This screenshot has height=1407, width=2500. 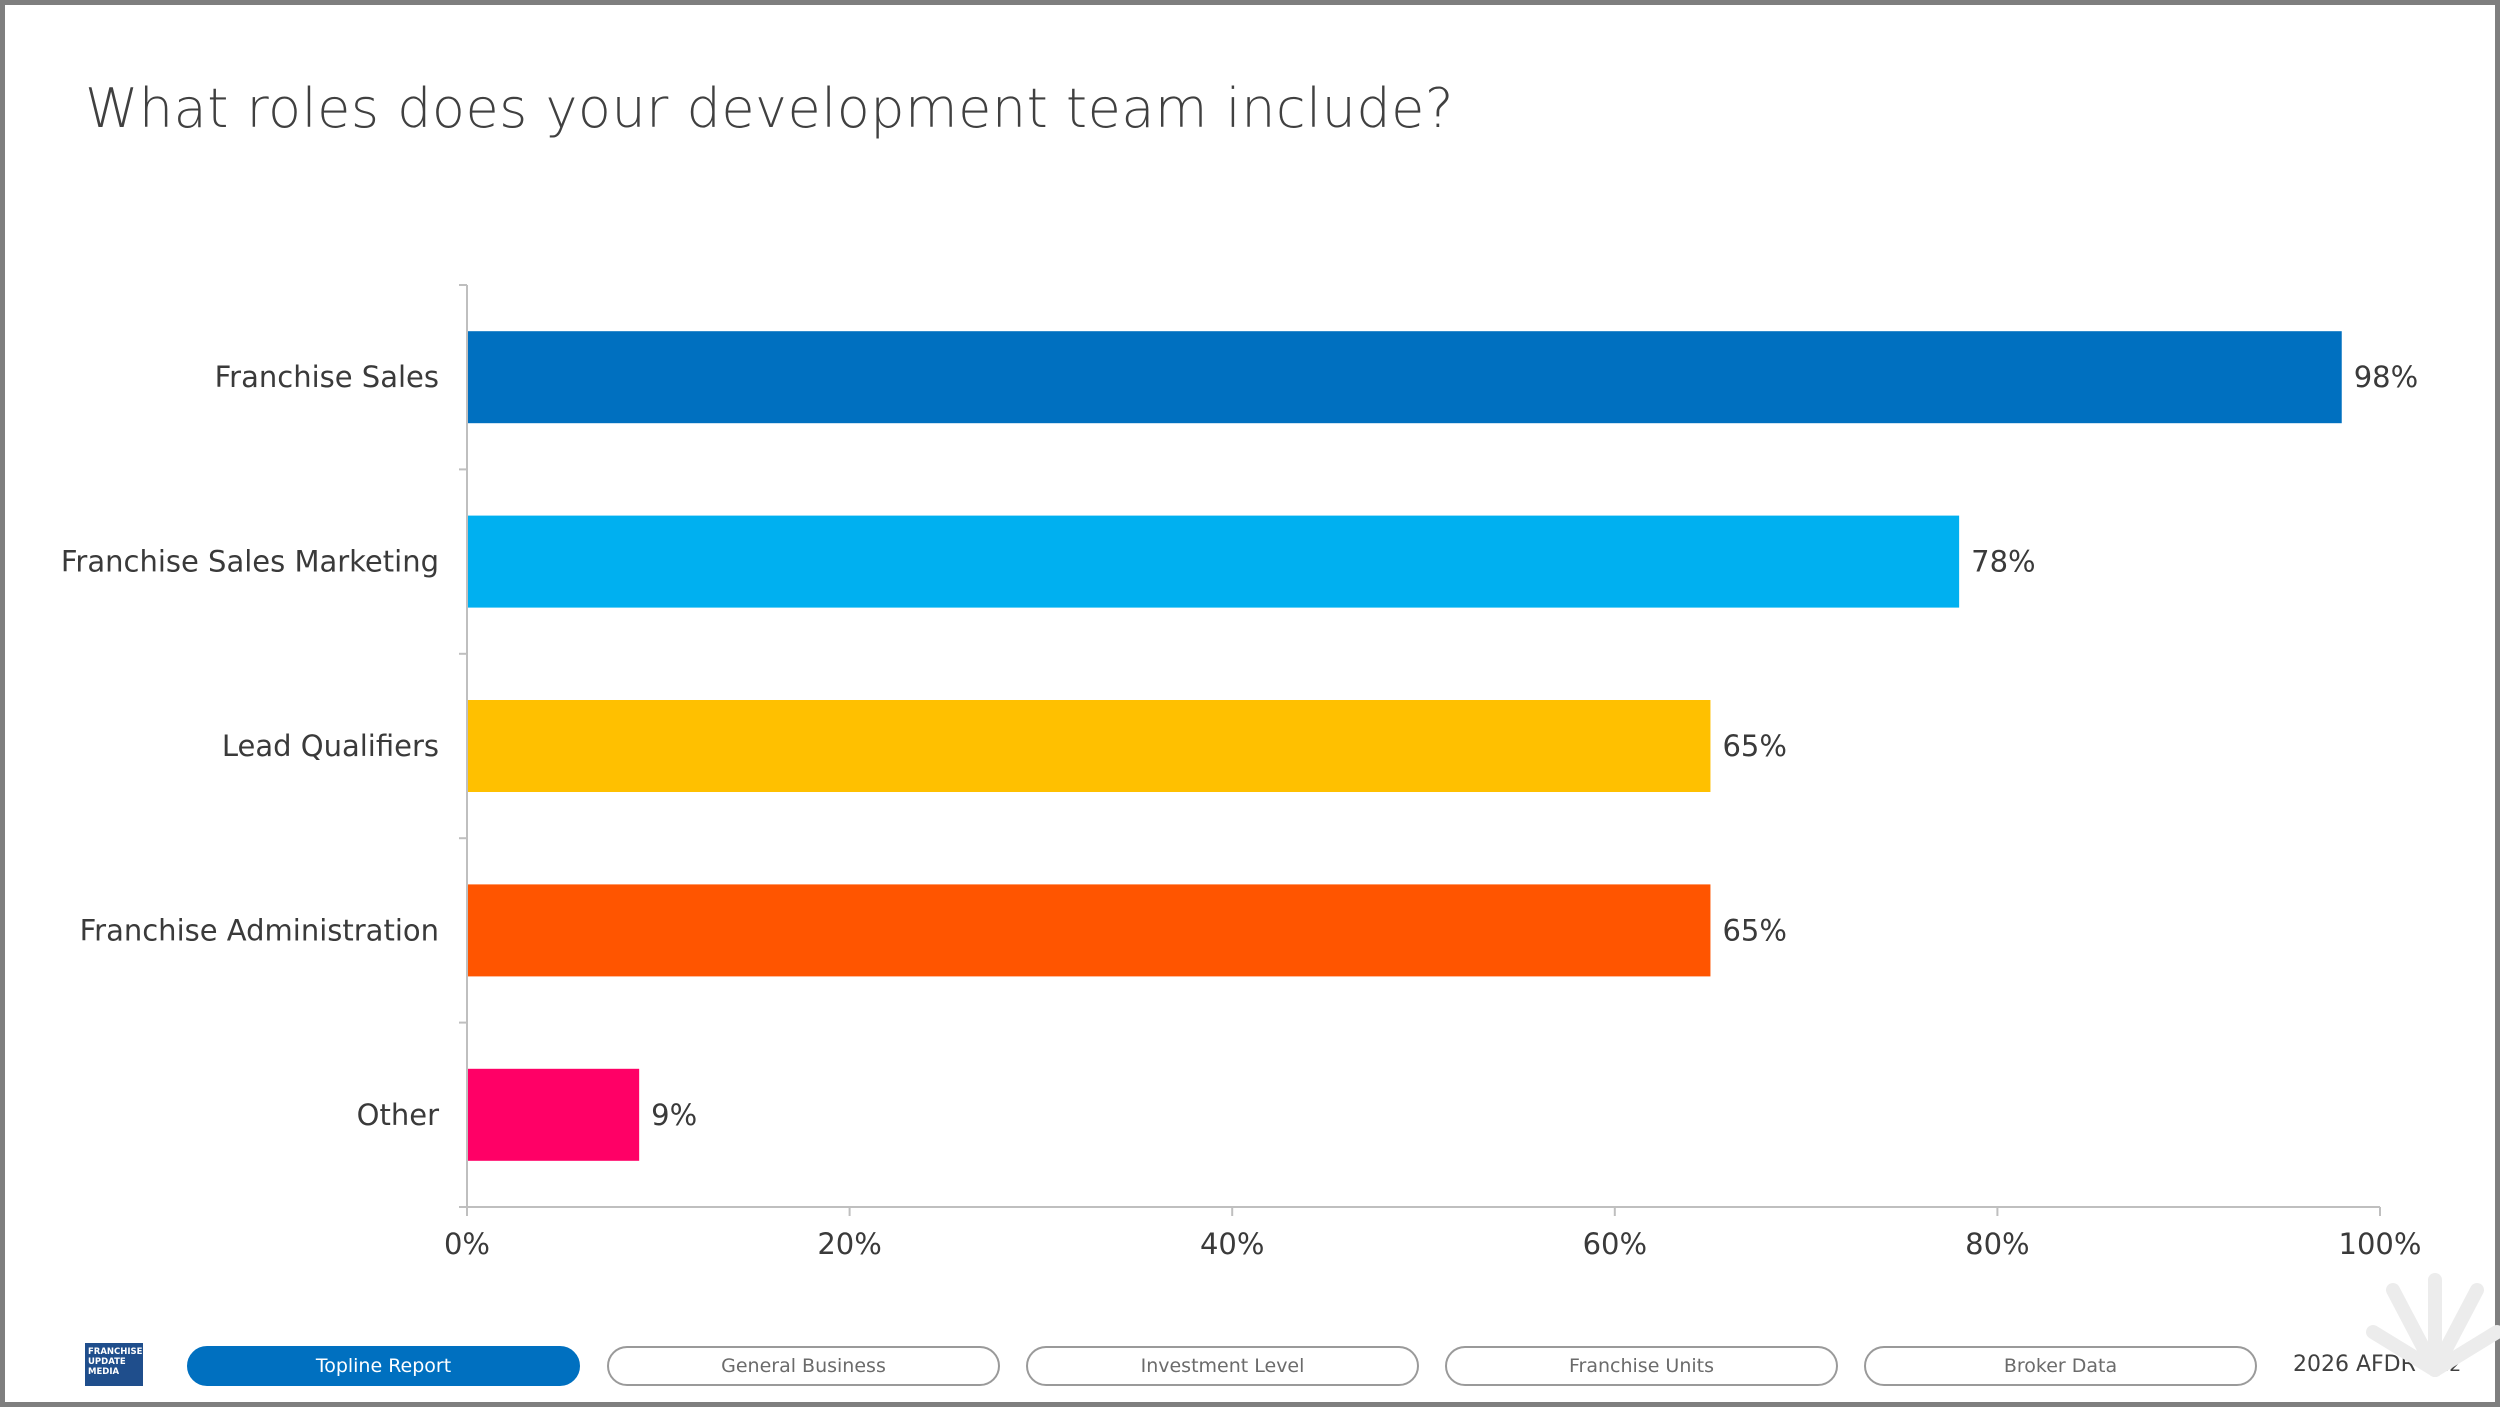 What do you see at coordinates (250, 562) in the screenshot?
I see `category-label: Franchise Sales Marketing` at bounding box center [250, 562].